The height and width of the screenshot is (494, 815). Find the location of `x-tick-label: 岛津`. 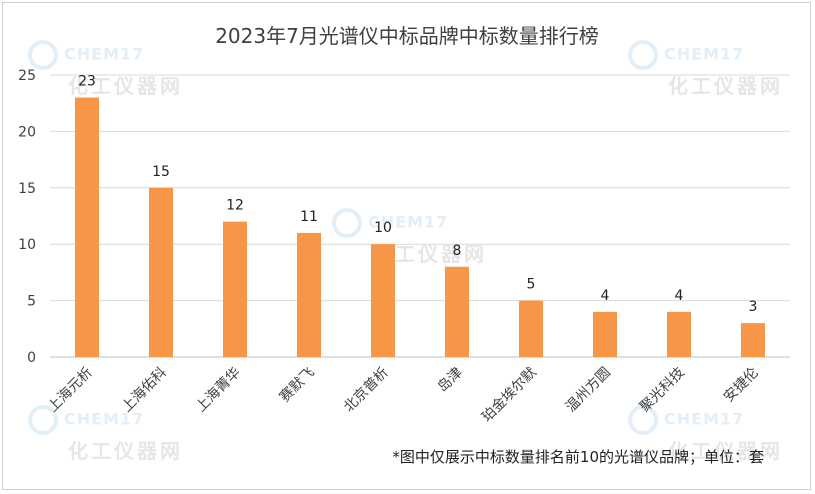

x-tick-label: 岛津 is located at coordinates (450, 380).